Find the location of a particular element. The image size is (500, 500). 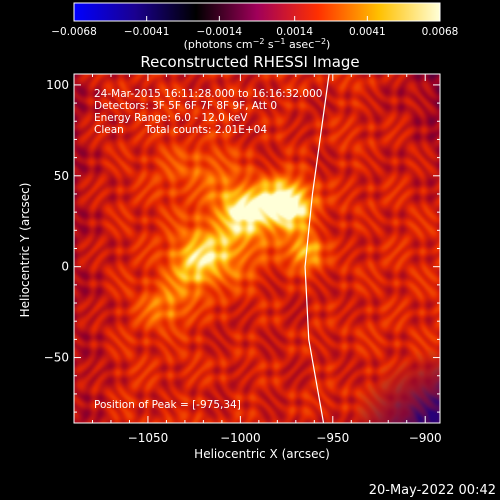

colorbar-tick-label: −0.0014 is located at coordinates (220, 32).